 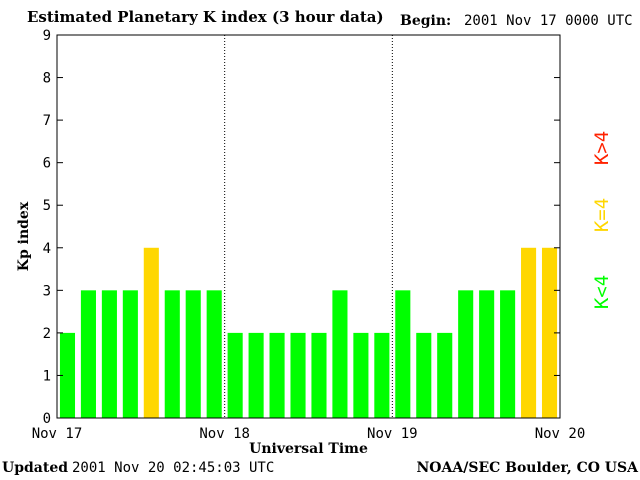 What do you see at coordinates (426, 21) in the screenshot?
I see `begin-label: Begin:` at bounding box center [426, 21].